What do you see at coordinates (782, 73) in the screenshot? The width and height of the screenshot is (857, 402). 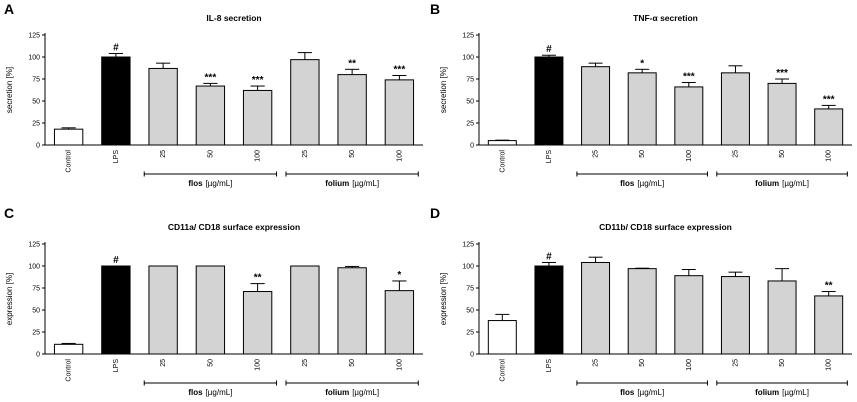 I see `significance-label-6: ***` at bounding box center [782, 73].